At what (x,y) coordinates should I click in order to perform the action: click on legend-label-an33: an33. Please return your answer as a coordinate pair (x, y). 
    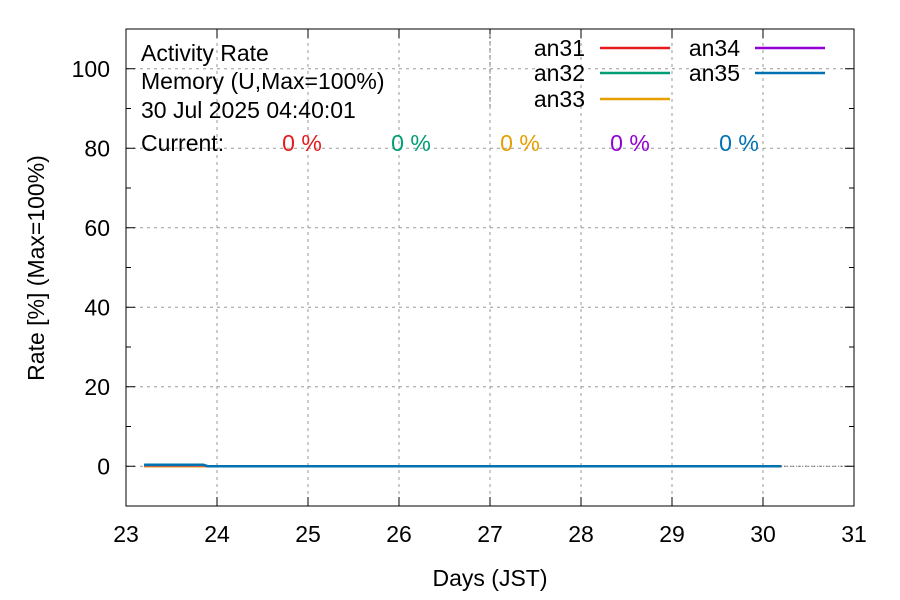
    Looking at the image, I should click on (559, 99).